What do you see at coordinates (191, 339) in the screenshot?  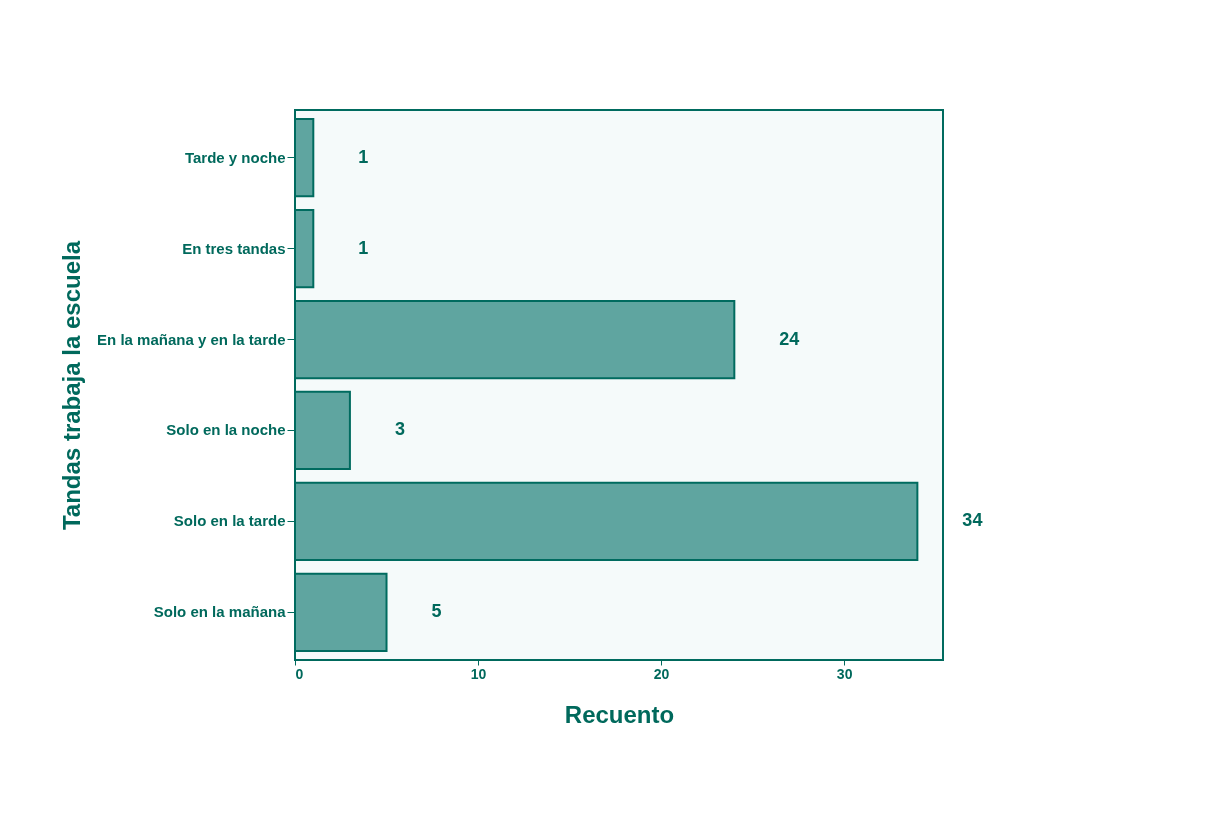 I see `y-tick-label: En la mañana y en la tarde` at bounding box center [191, 339].